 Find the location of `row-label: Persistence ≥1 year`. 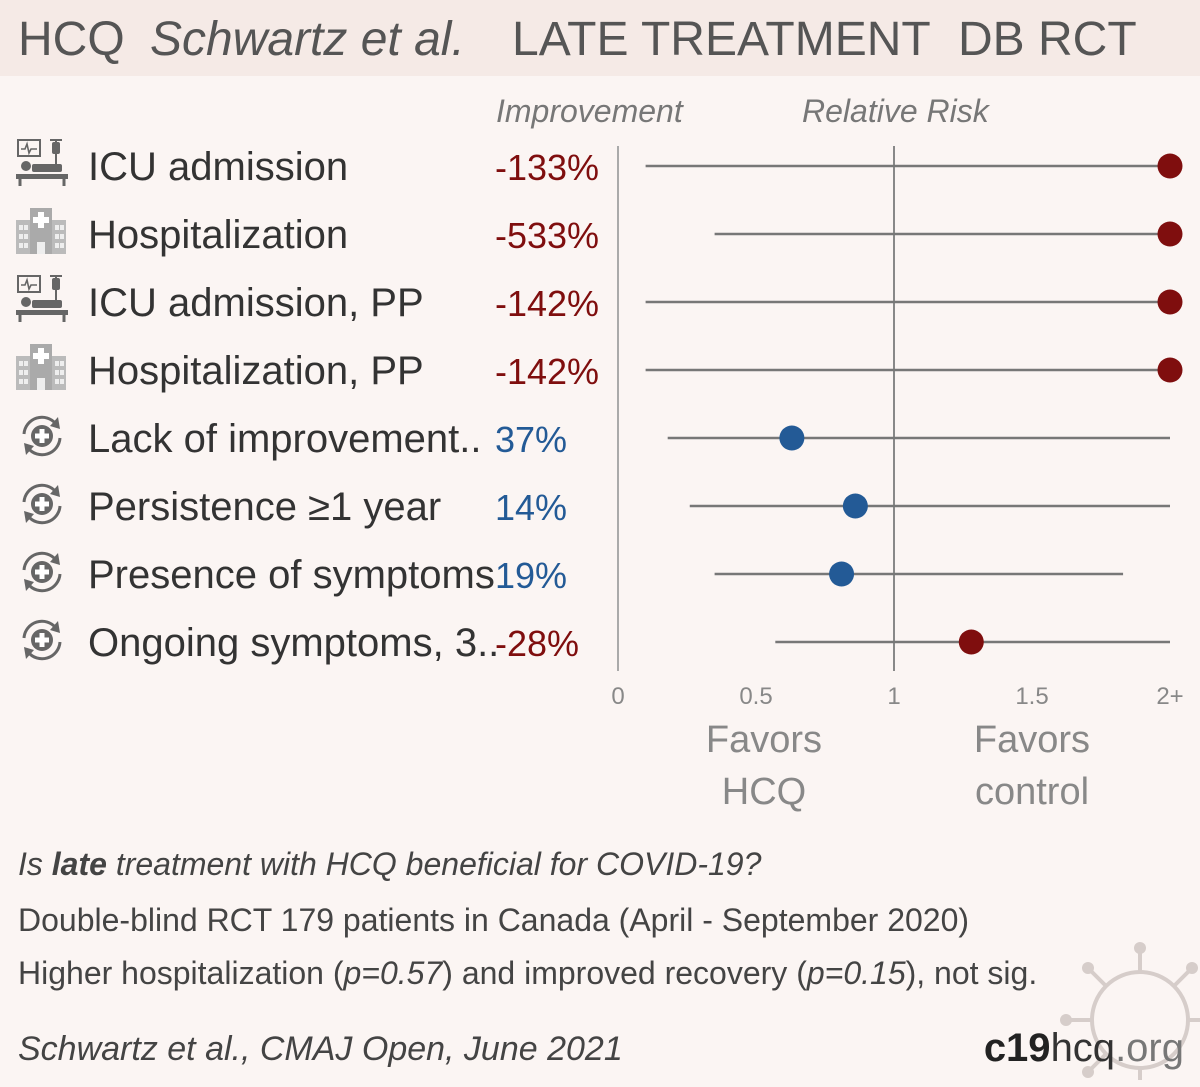

row-label: Persistence ≥1 year is located at coordinates (264, 507).